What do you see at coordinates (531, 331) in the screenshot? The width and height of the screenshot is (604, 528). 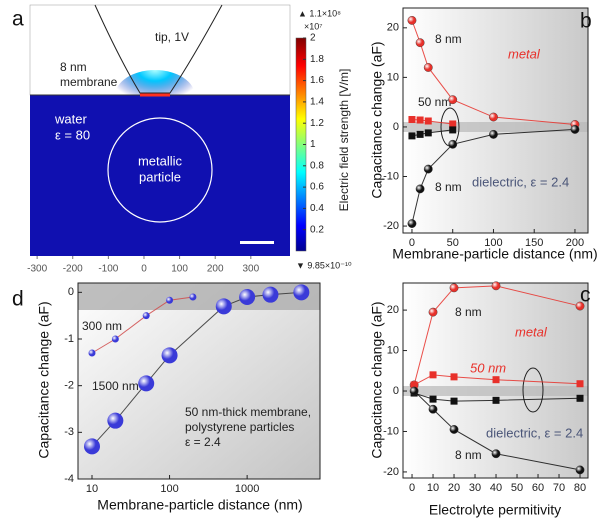 I see `annotation: metal` at bounding box center [531, 331].